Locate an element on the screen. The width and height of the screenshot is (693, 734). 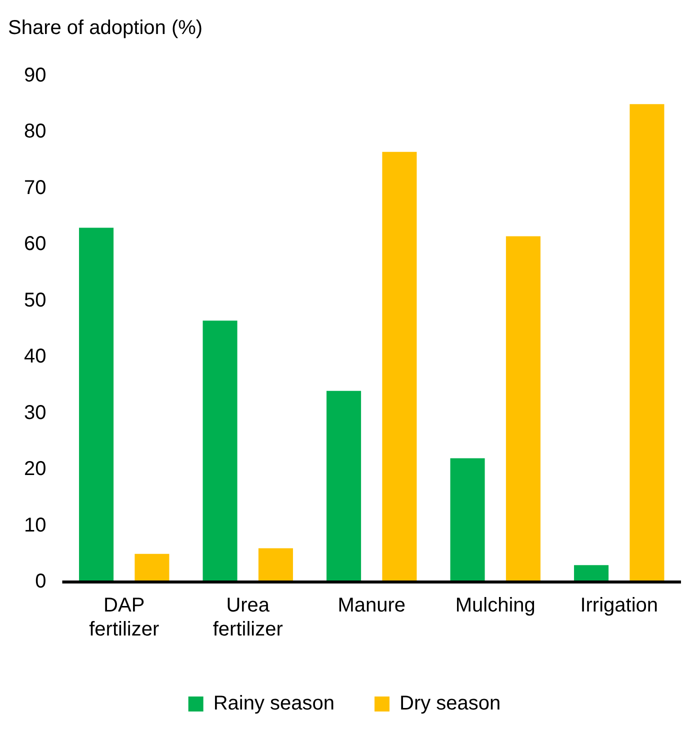
y-tick-label: 40 is located at coordinates (35, 357).